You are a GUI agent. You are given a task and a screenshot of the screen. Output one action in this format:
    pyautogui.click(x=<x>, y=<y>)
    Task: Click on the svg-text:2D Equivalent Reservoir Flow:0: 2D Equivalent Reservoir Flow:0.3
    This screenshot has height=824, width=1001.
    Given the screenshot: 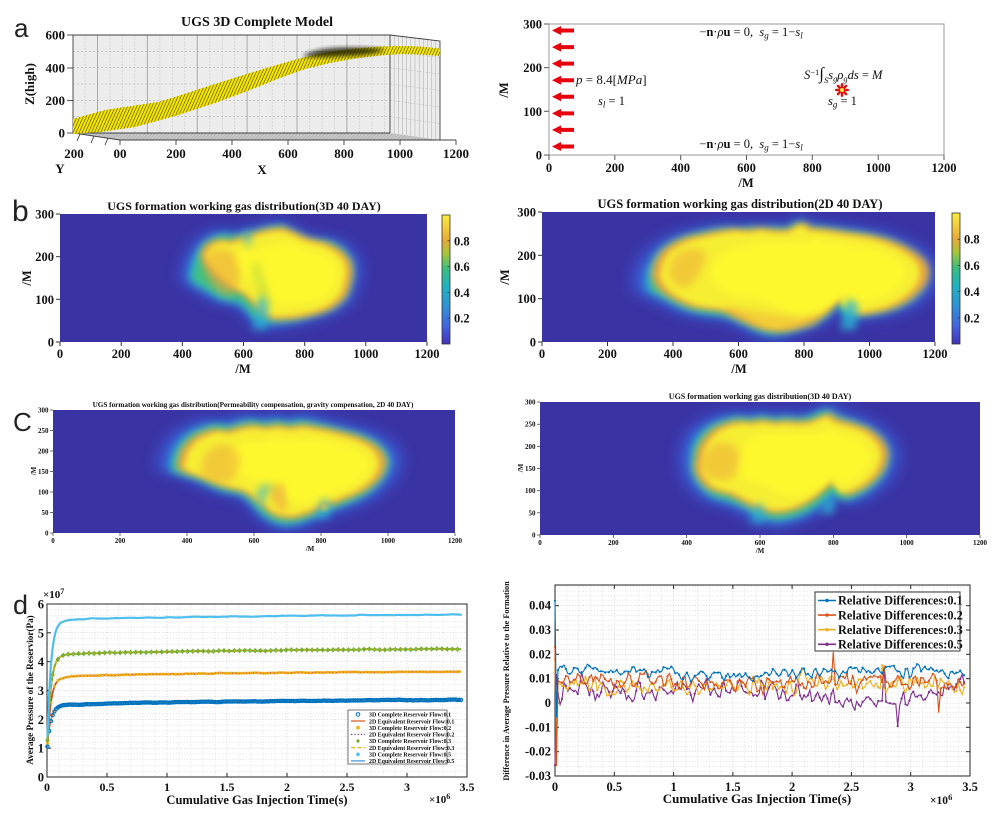 What is the action you would take?
    pyautogui.click(x=411, y=749)
    